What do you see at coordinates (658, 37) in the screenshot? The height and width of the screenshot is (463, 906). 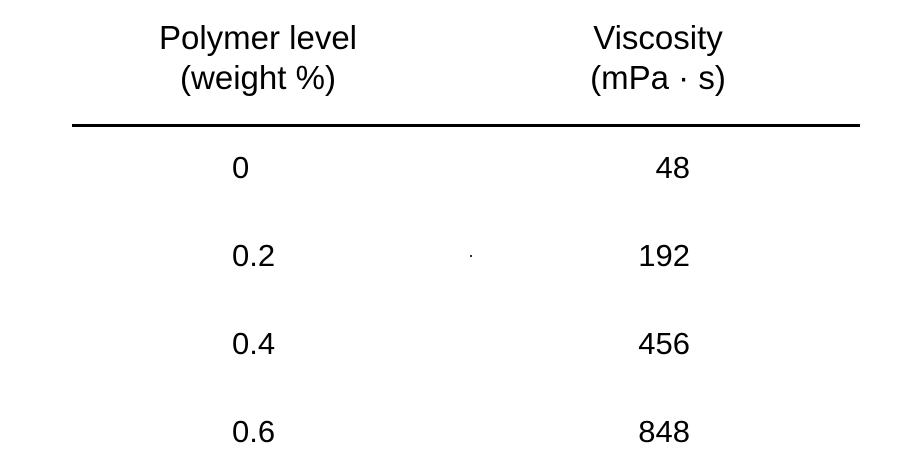 I see `column-header-line: Viscosity` at bounding box center [658, 37].